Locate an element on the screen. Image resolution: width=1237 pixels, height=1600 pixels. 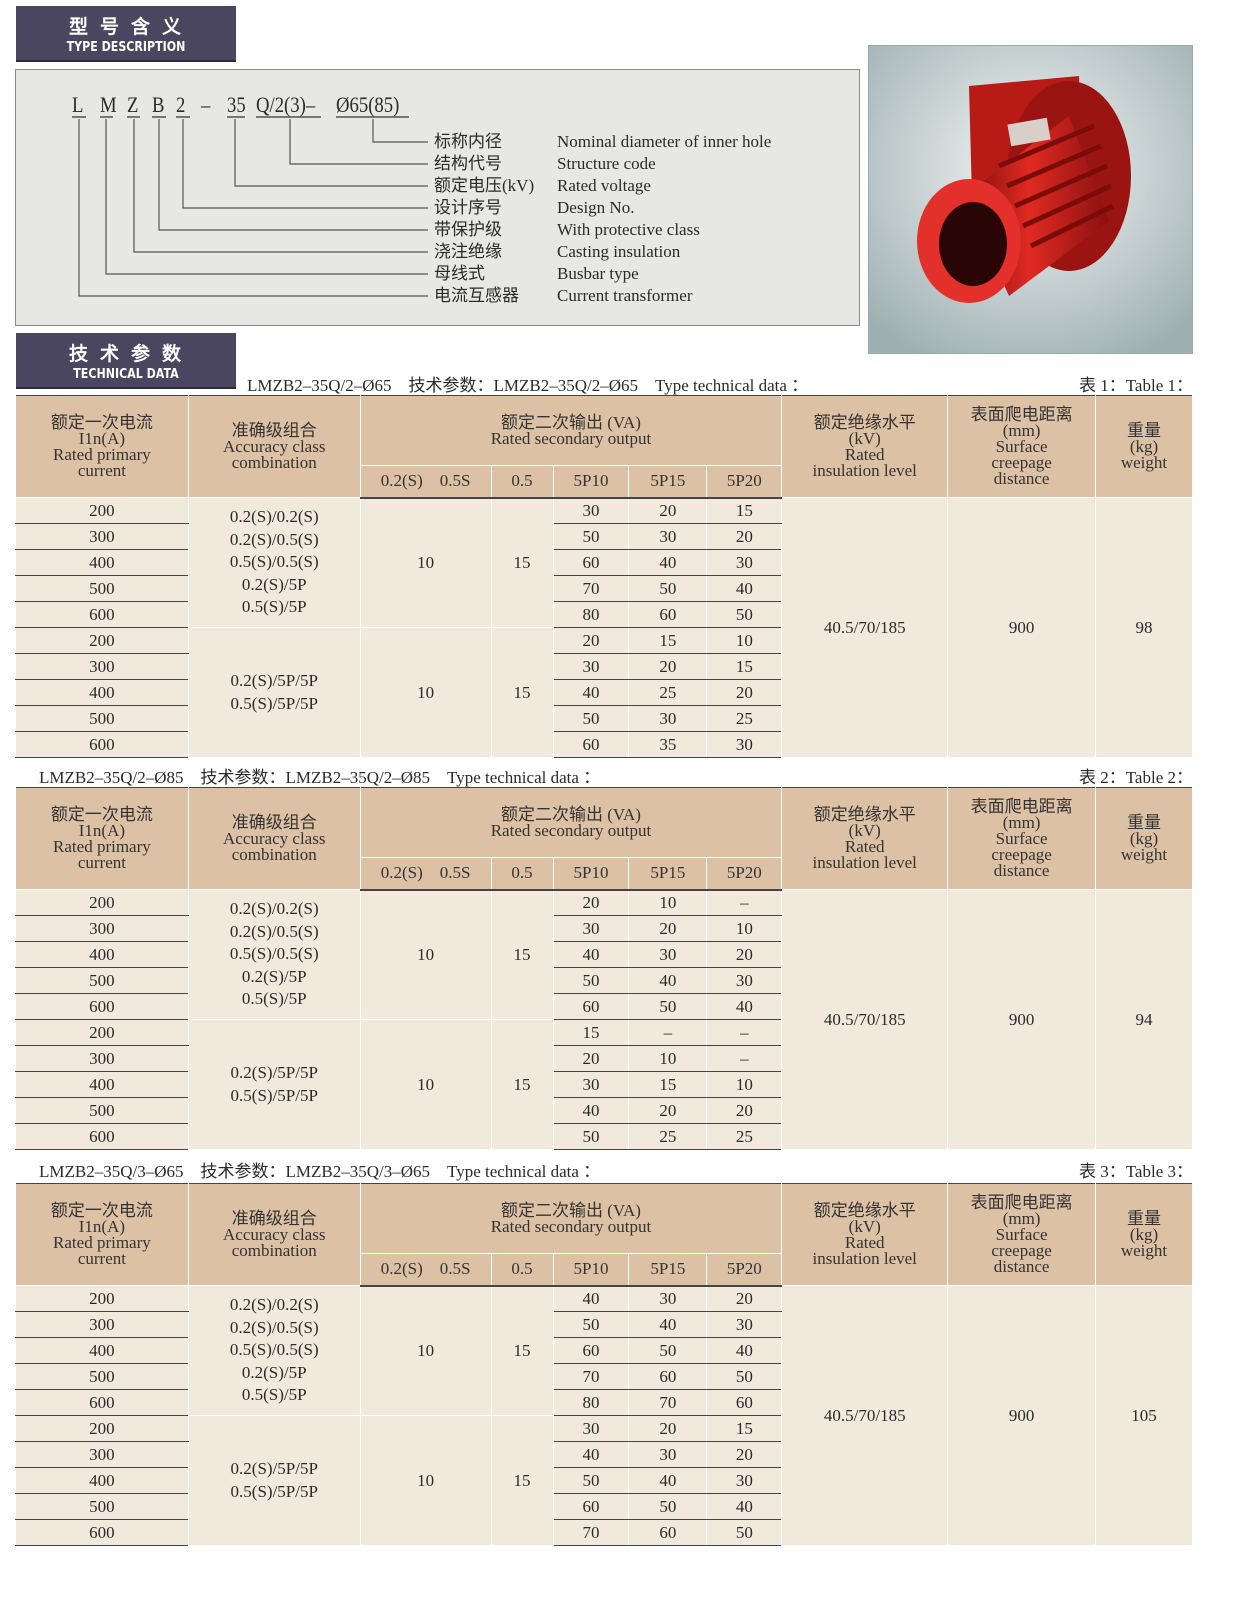
output-5p20: 50 is located at coordinates (744, 1532).